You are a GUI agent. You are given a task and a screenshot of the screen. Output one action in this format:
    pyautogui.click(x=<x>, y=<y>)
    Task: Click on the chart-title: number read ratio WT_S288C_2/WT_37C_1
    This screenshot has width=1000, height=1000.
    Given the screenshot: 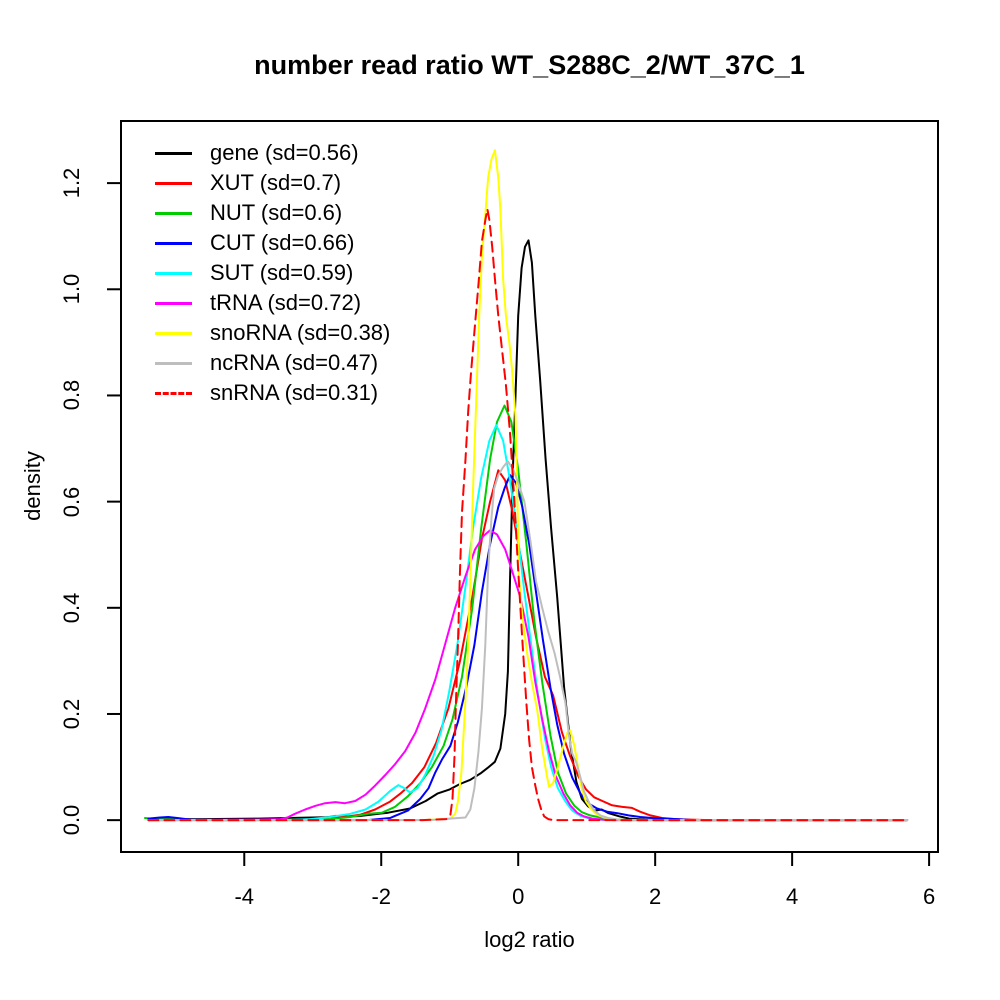 What is the action you would take?
    pyautogui.click(x=529, y=65)
    